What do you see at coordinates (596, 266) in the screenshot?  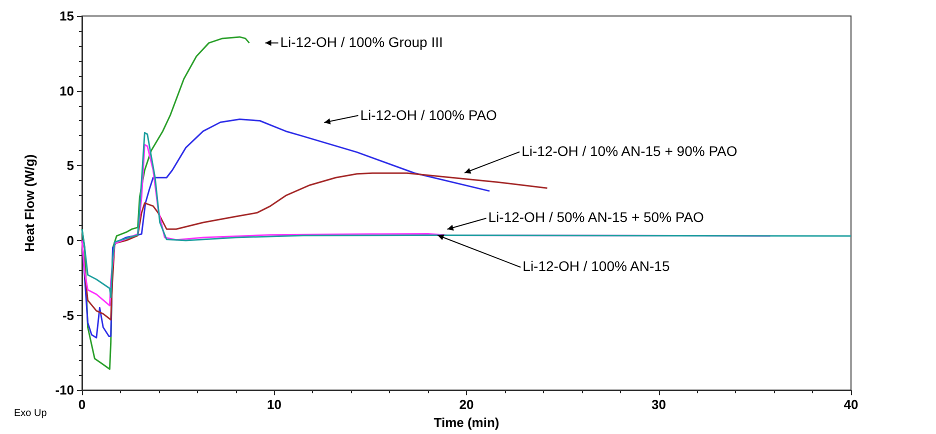 I see `series-label: Li-12-OH / 100% AN-15` at bounding box center [596, 266].